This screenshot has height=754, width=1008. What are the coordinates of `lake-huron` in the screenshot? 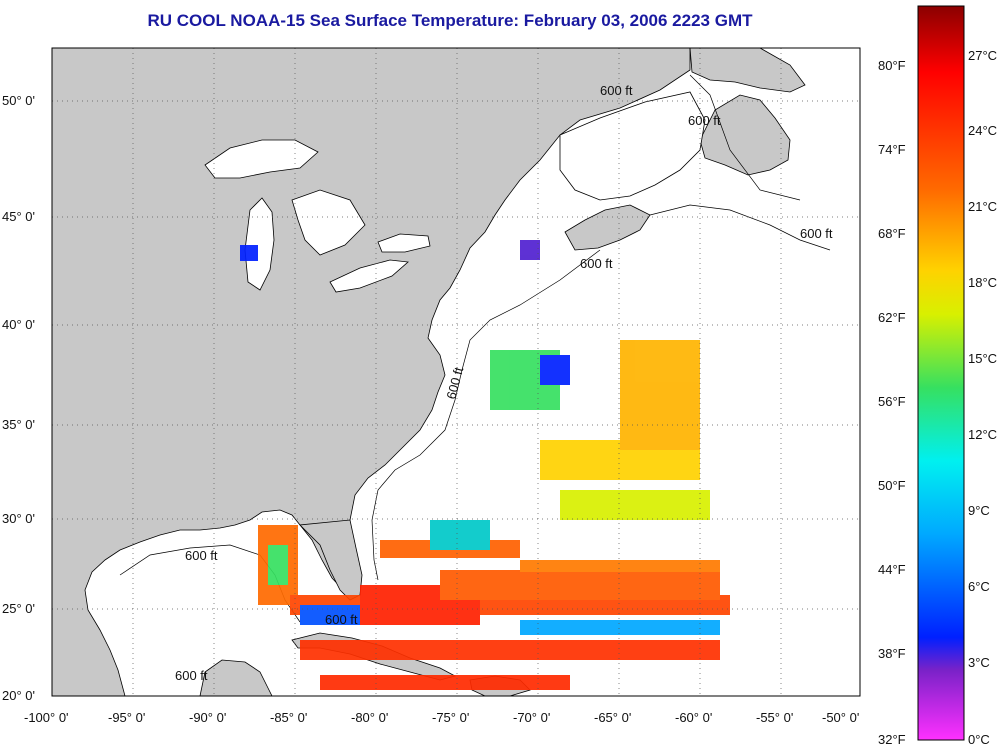 It's located at (328, 222).